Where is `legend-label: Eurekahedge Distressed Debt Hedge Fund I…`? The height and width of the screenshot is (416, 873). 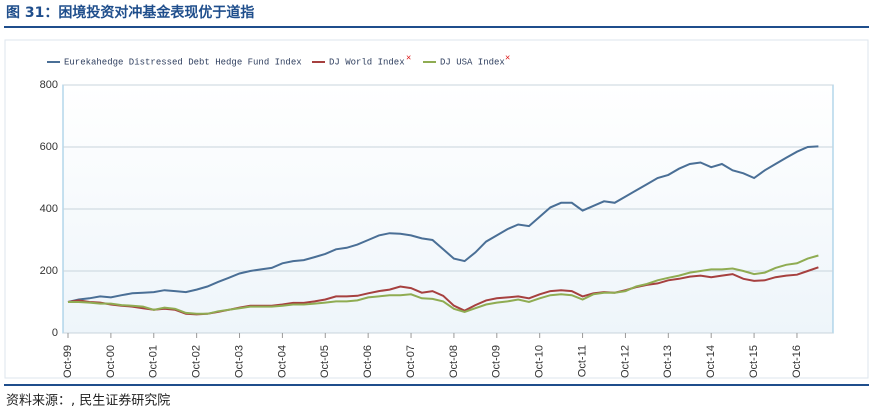
legend-label: Eurekahedge Distressed Debt Hedge Fund I… is located at coordinates (183, 62).